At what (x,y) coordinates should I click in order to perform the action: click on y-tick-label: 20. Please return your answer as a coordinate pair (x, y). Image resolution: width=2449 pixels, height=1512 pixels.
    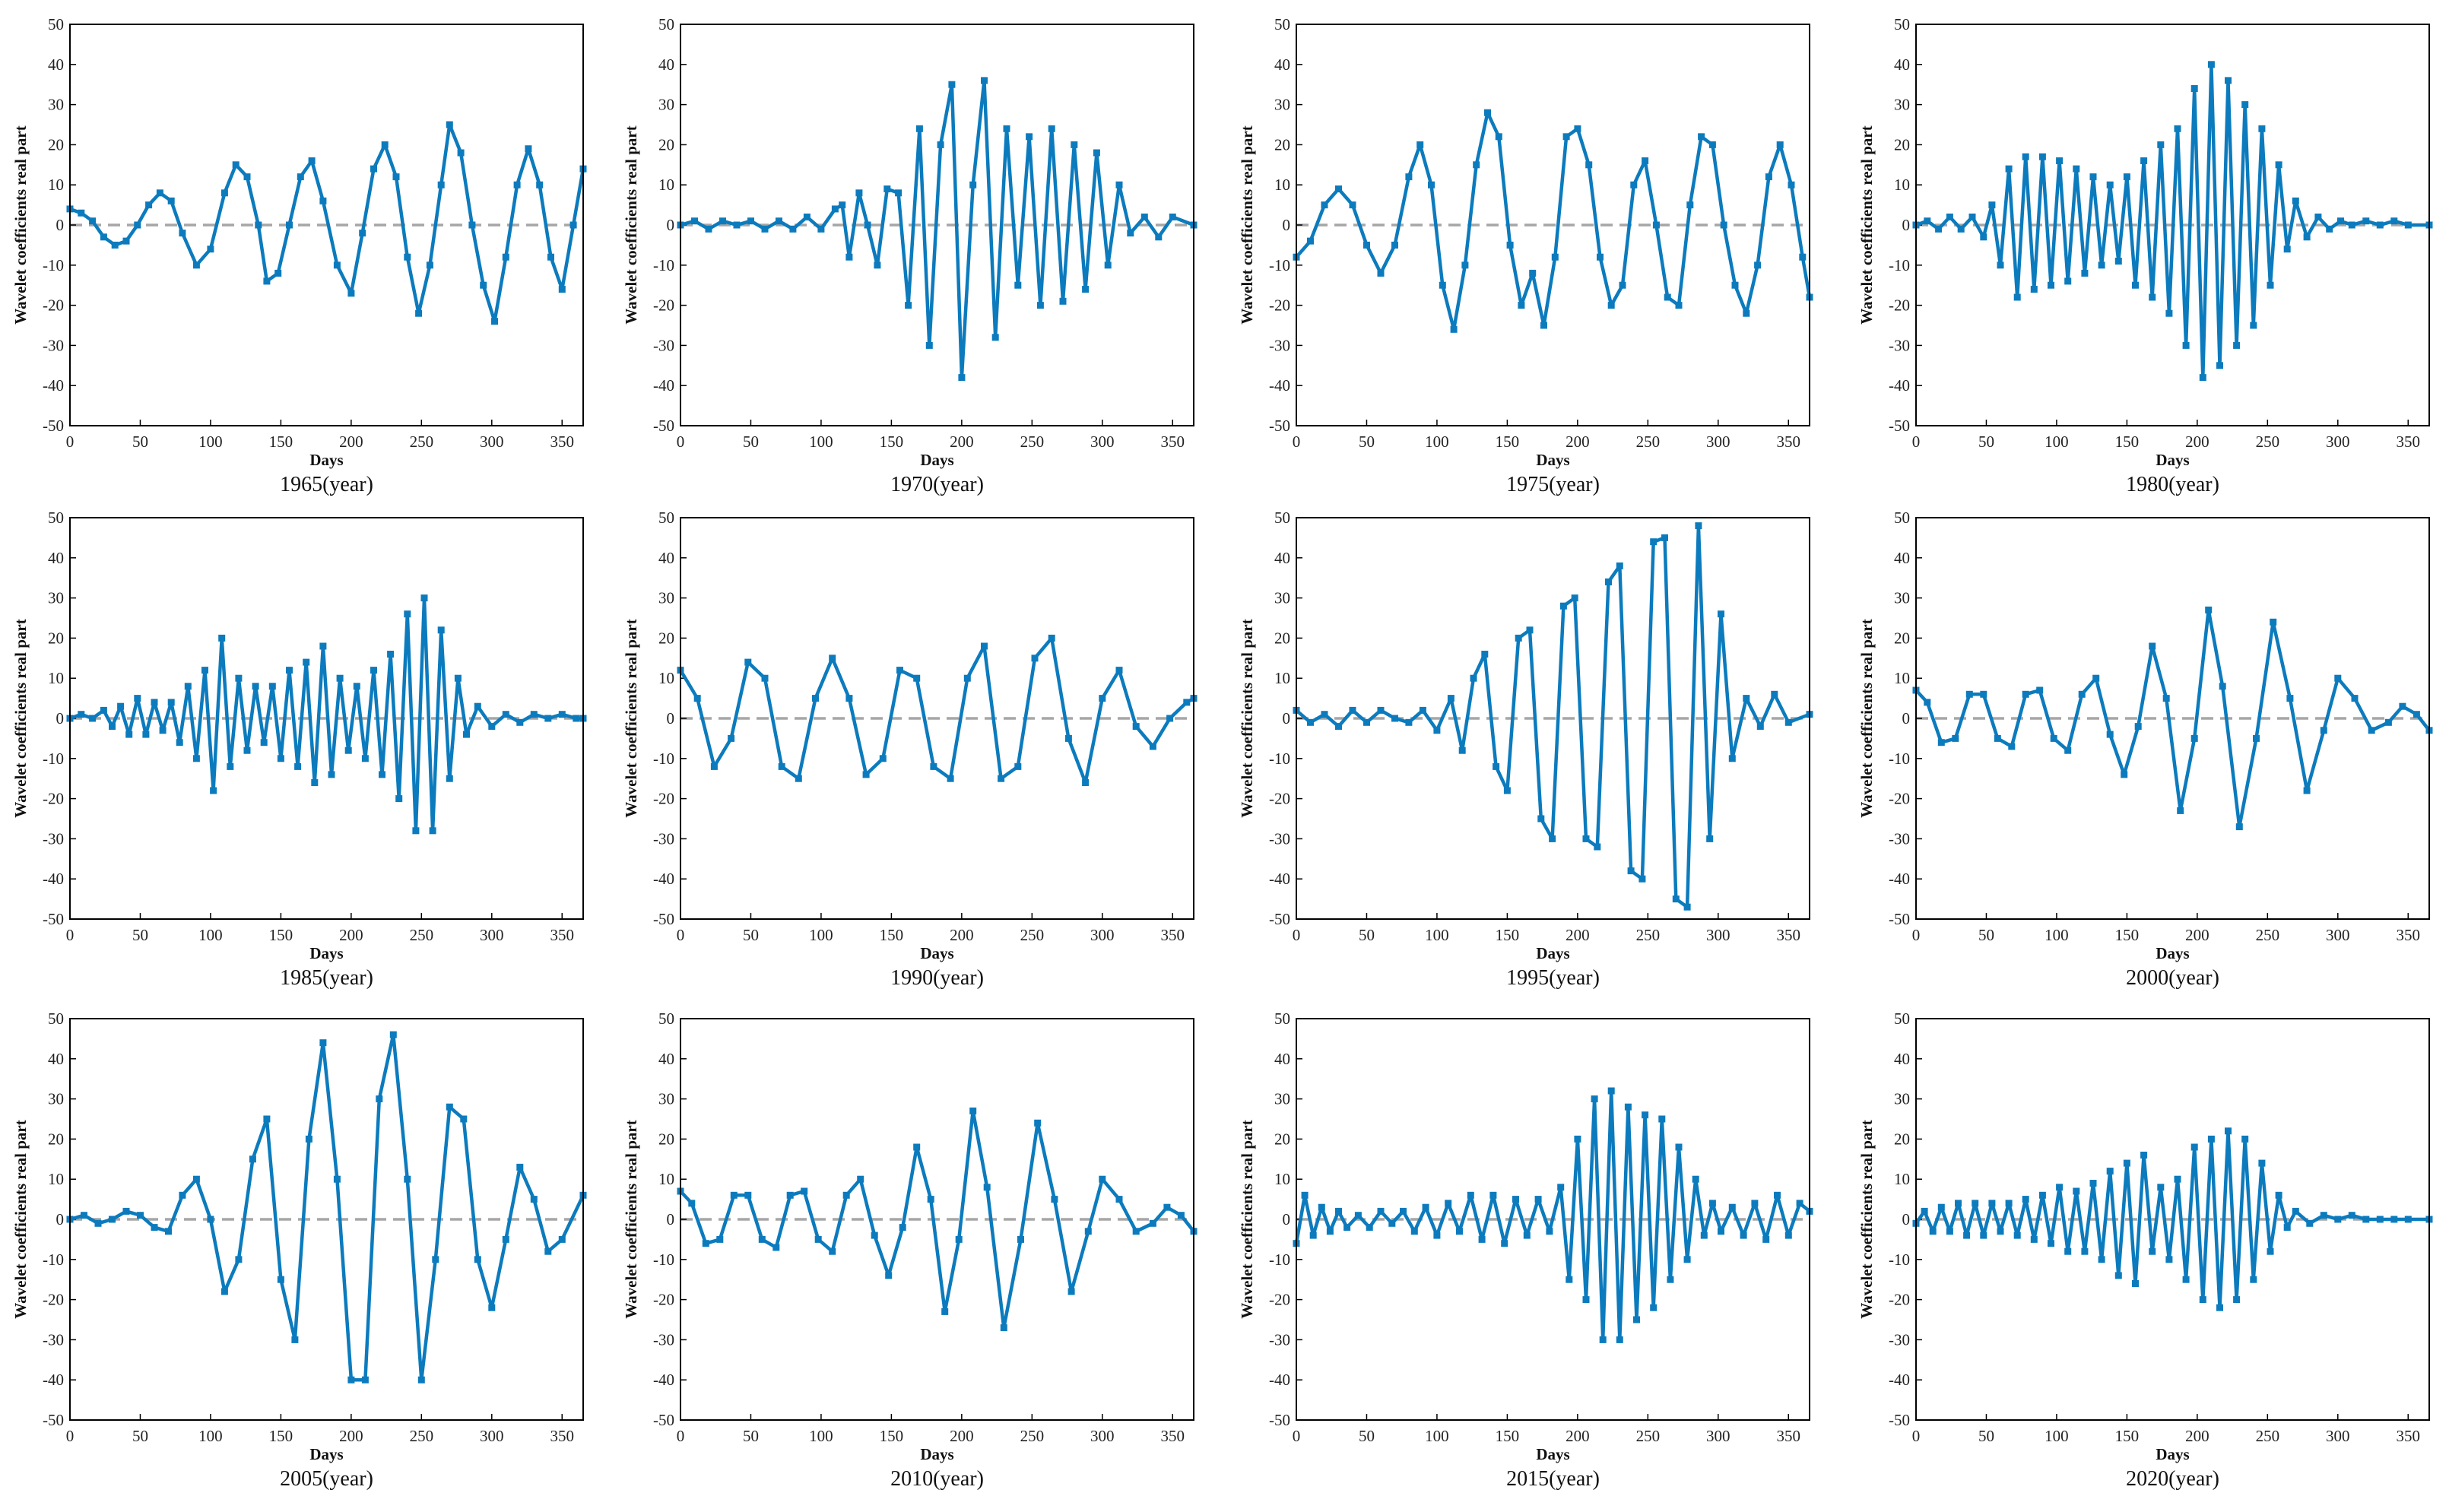
    Looking at the image, I should click on (1282, 638).